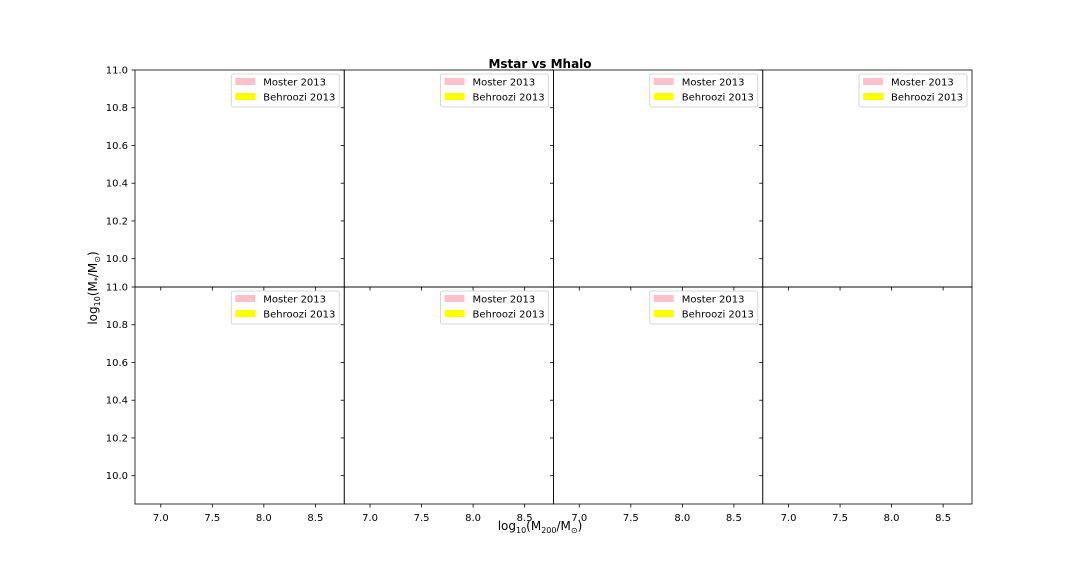 Image resolution: width=1080 pixels, height=576 pixels. Describe the element at coordinates (539, 64) in the screenshot. I see `chart-title: Mstar vs Mhalo` at that location.